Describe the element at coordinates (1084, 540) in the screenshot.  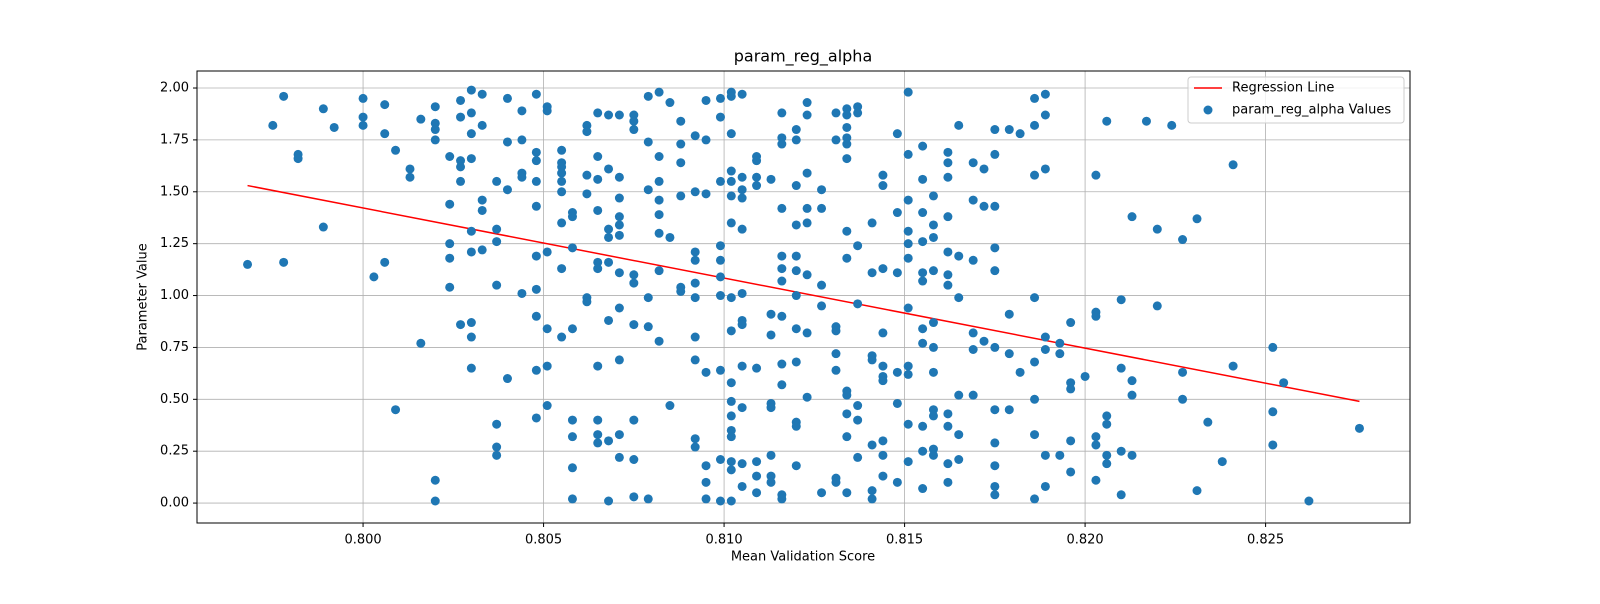
I see `x-tick-label: 0.820` at that location.